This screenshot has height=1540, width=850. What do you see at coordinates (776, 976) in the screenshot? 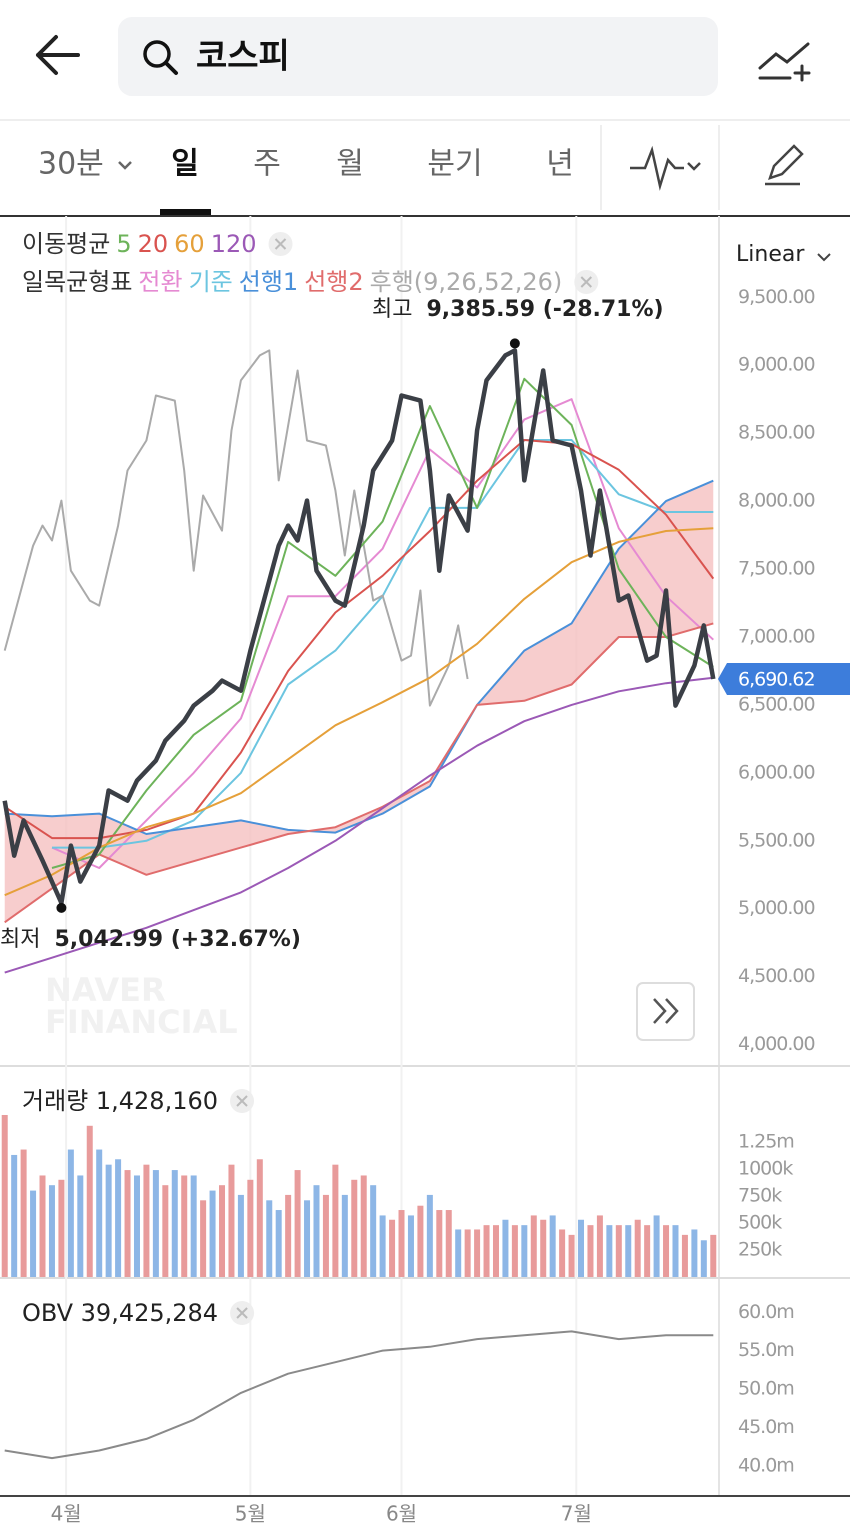
I see `y-tick-label: 4,500.00` at bounding box center [776, 976].